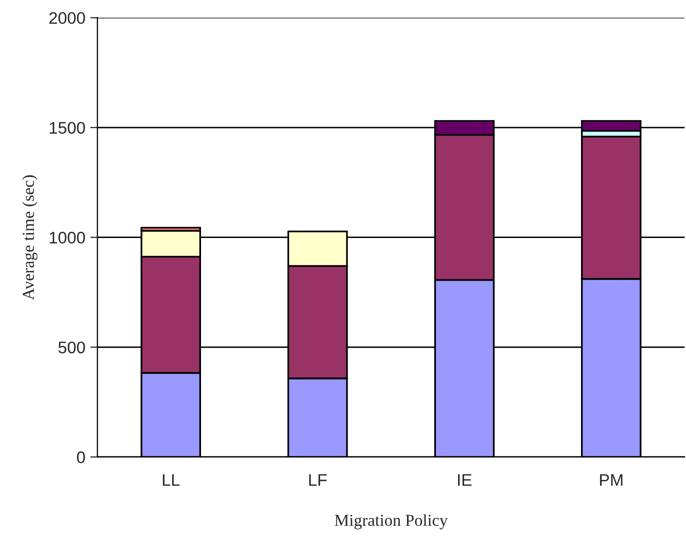 This screenshot has width=686, height=537. Describe the element at coordinates (391, 522) in the screenshot. I see `x-axis-title: Migration Policy` at that location.